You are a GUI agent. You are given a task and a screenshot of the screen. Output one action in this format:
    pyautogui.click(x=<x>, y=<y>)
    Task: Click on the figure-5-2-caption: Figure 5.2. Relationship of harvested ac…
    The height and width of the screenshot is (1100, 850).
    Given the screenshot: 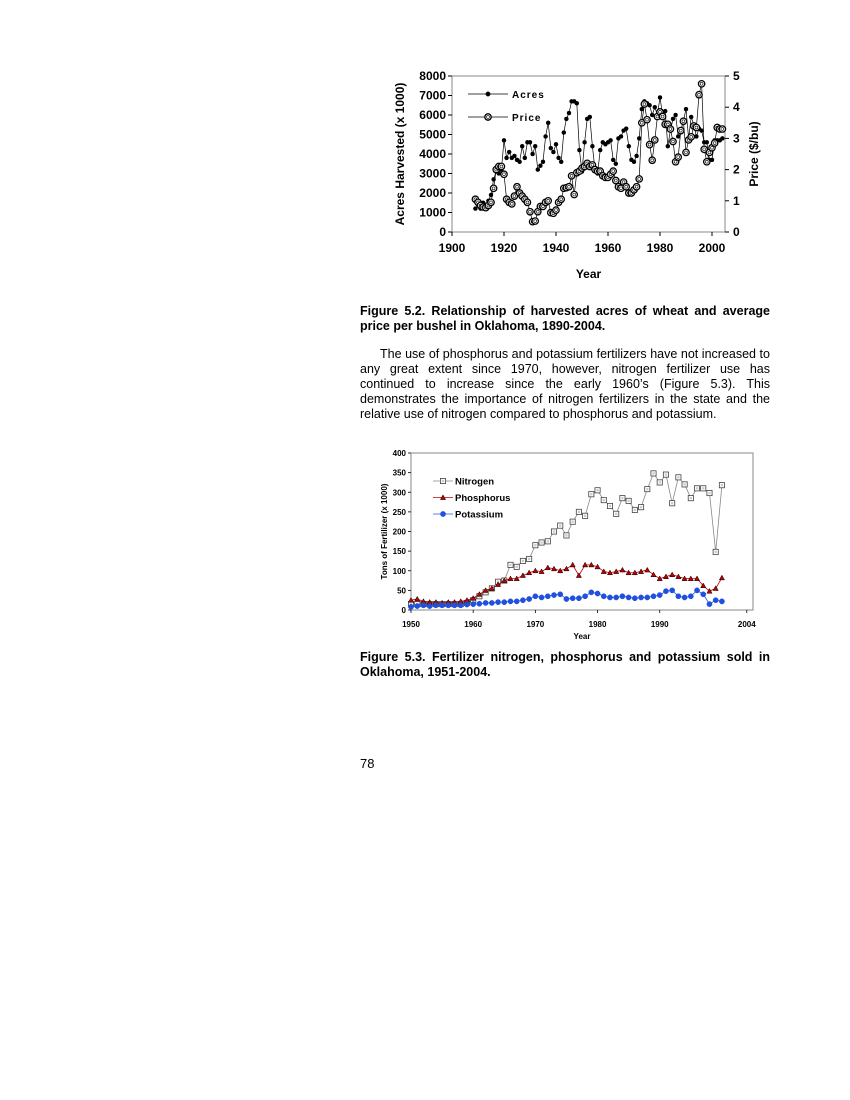 What is the action you would take?
    pyautogui.click(x=565, y=318)
    